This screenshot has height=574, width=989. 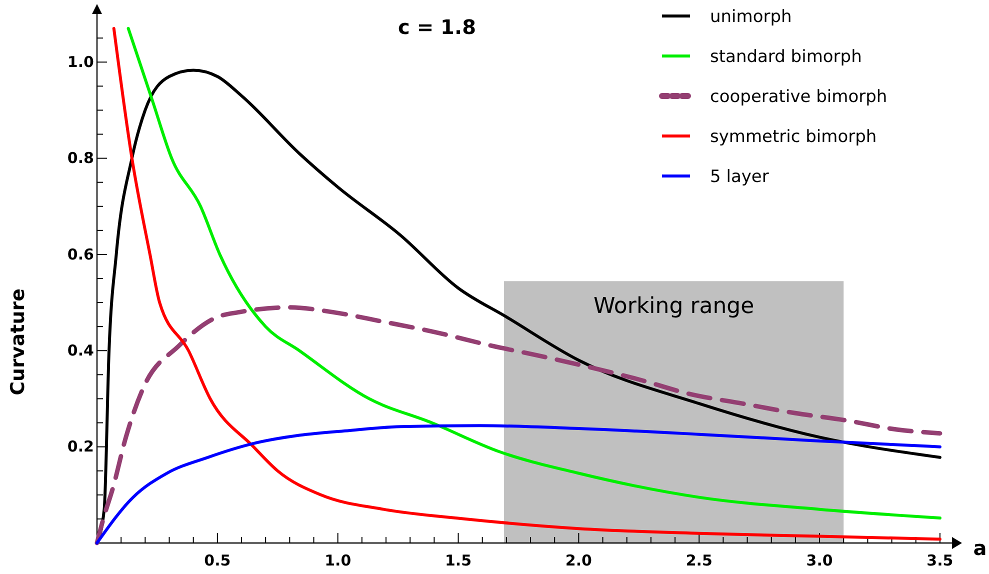 What do you see at coordinates (699, 561) in the screenshot?
I see `x-tick-label: 2.5` at bounding box center [699, 561].